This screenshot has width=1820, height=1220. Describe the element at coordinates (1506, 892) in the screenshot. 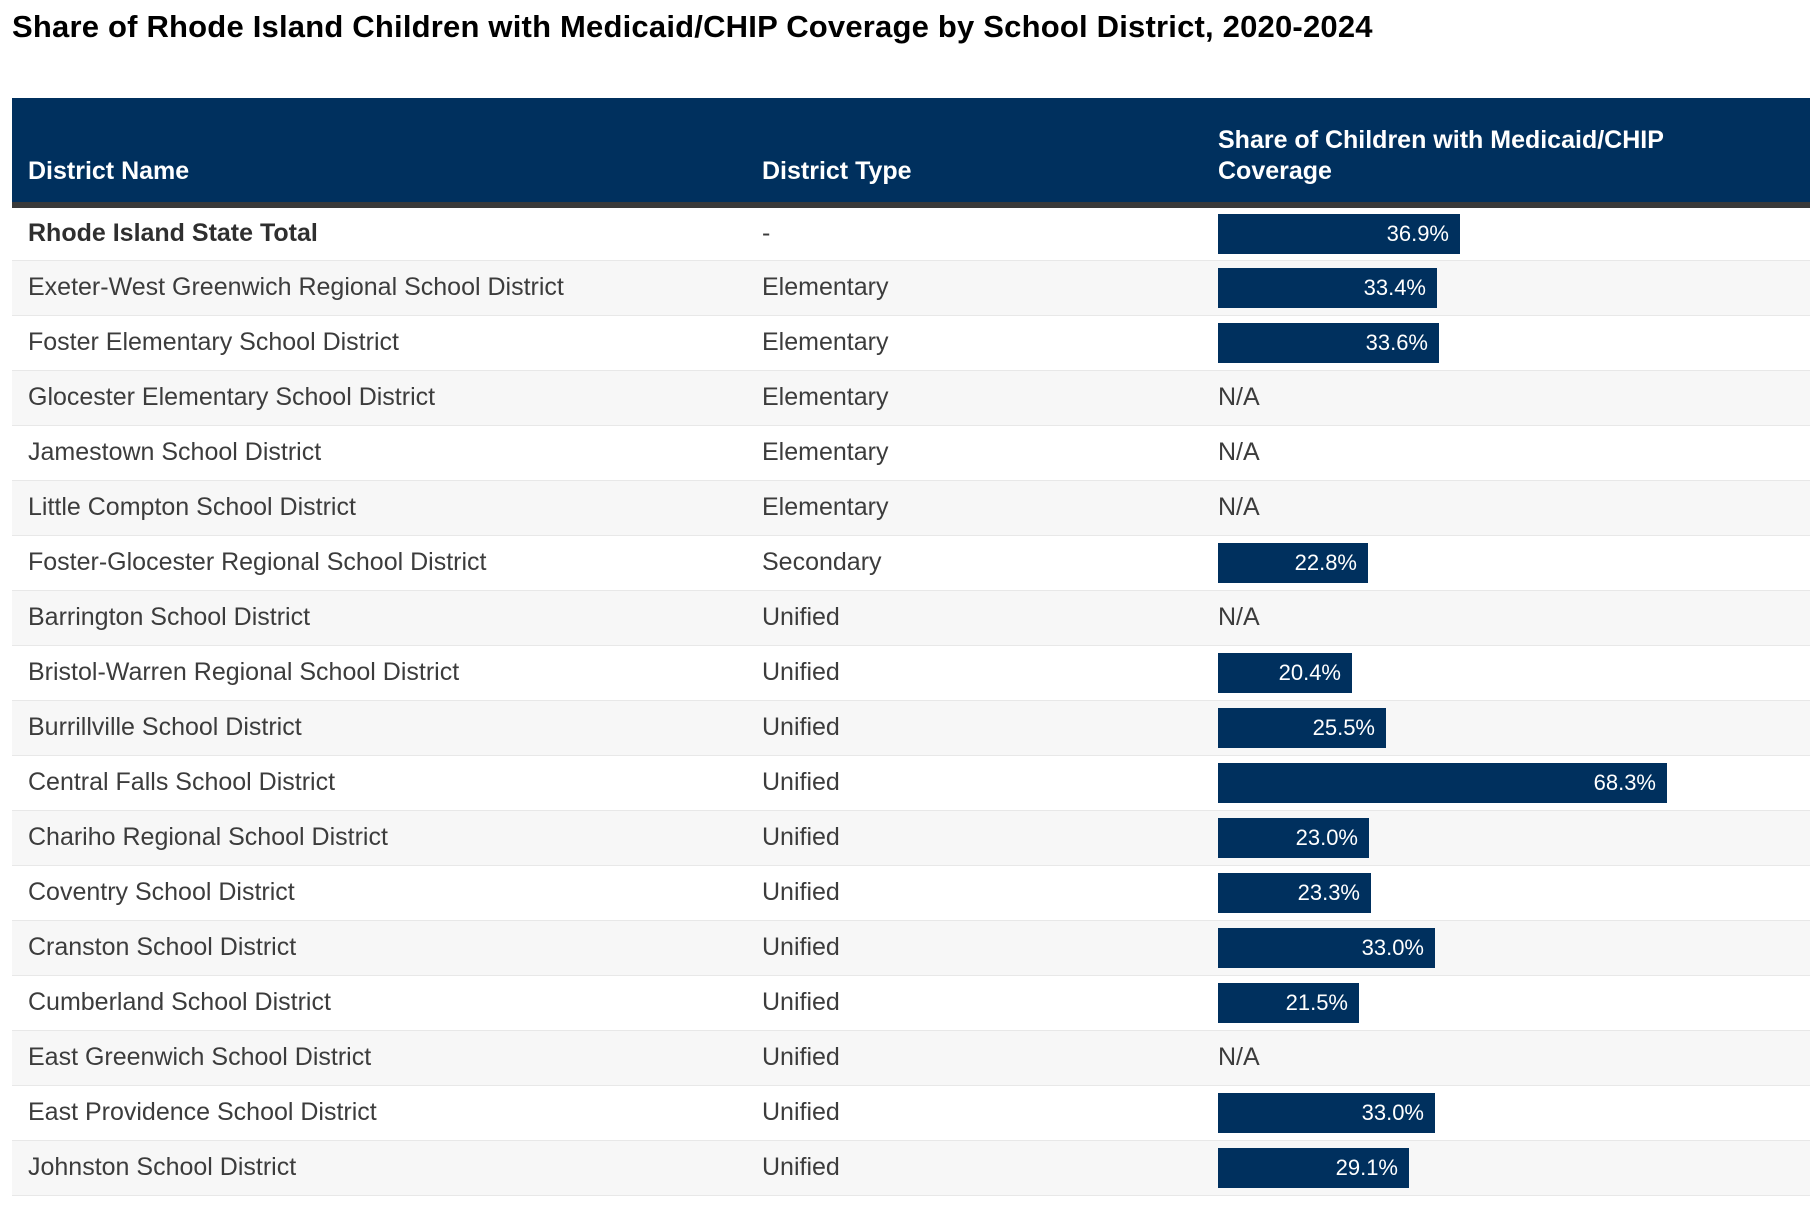

I see `coverage-cell: 23.3%` at that location.